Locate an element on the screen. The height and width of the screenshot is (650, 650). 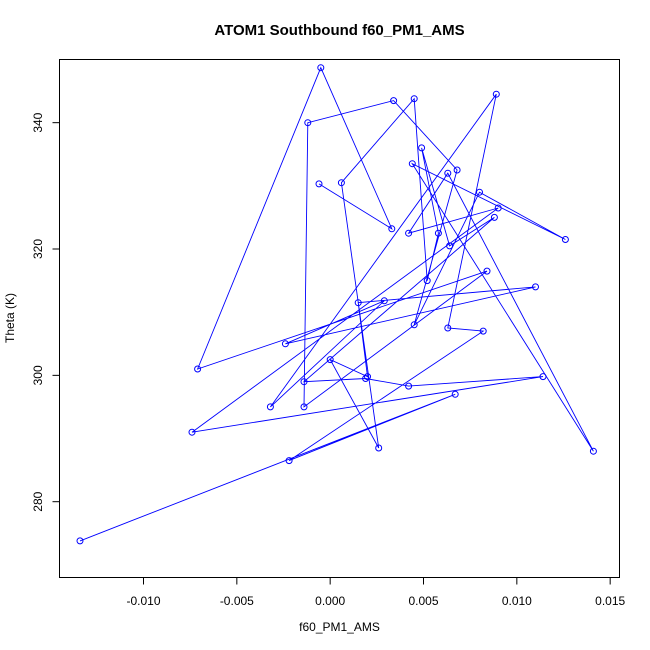
y-tick-label: 280 is located at coordinates (38, 501).